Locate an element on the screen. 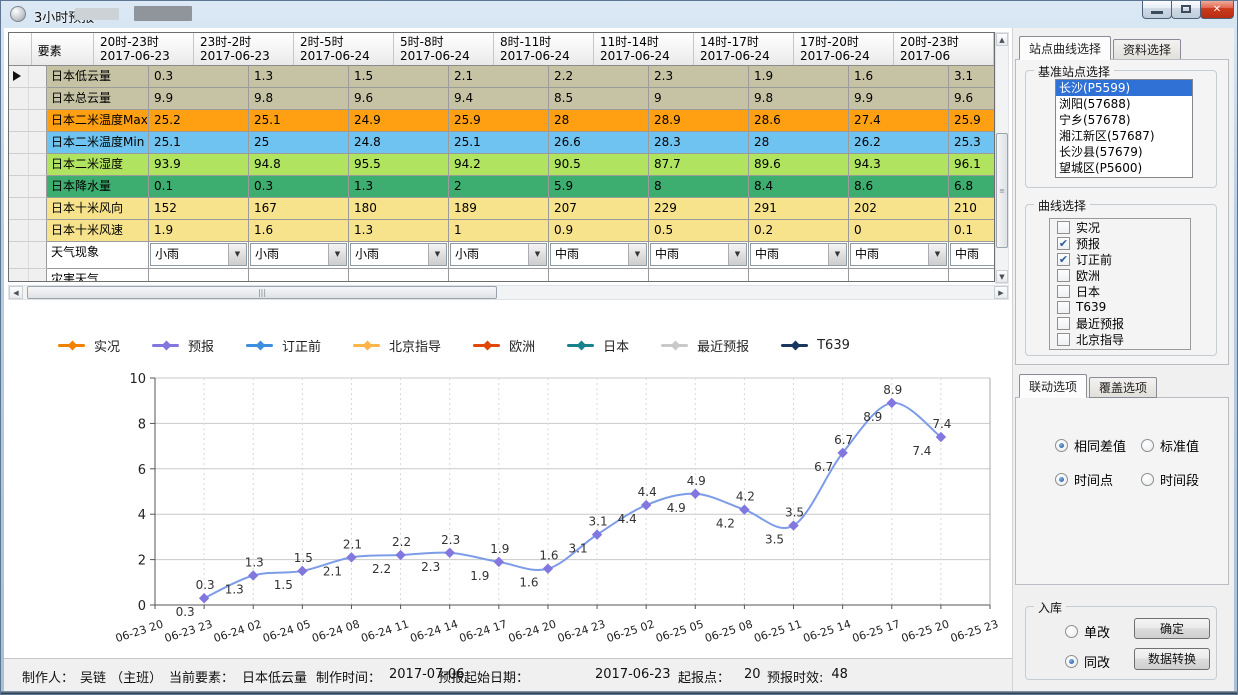  tab-overlay-options: 覆盖选项 is located at coordinates (1123, 387).